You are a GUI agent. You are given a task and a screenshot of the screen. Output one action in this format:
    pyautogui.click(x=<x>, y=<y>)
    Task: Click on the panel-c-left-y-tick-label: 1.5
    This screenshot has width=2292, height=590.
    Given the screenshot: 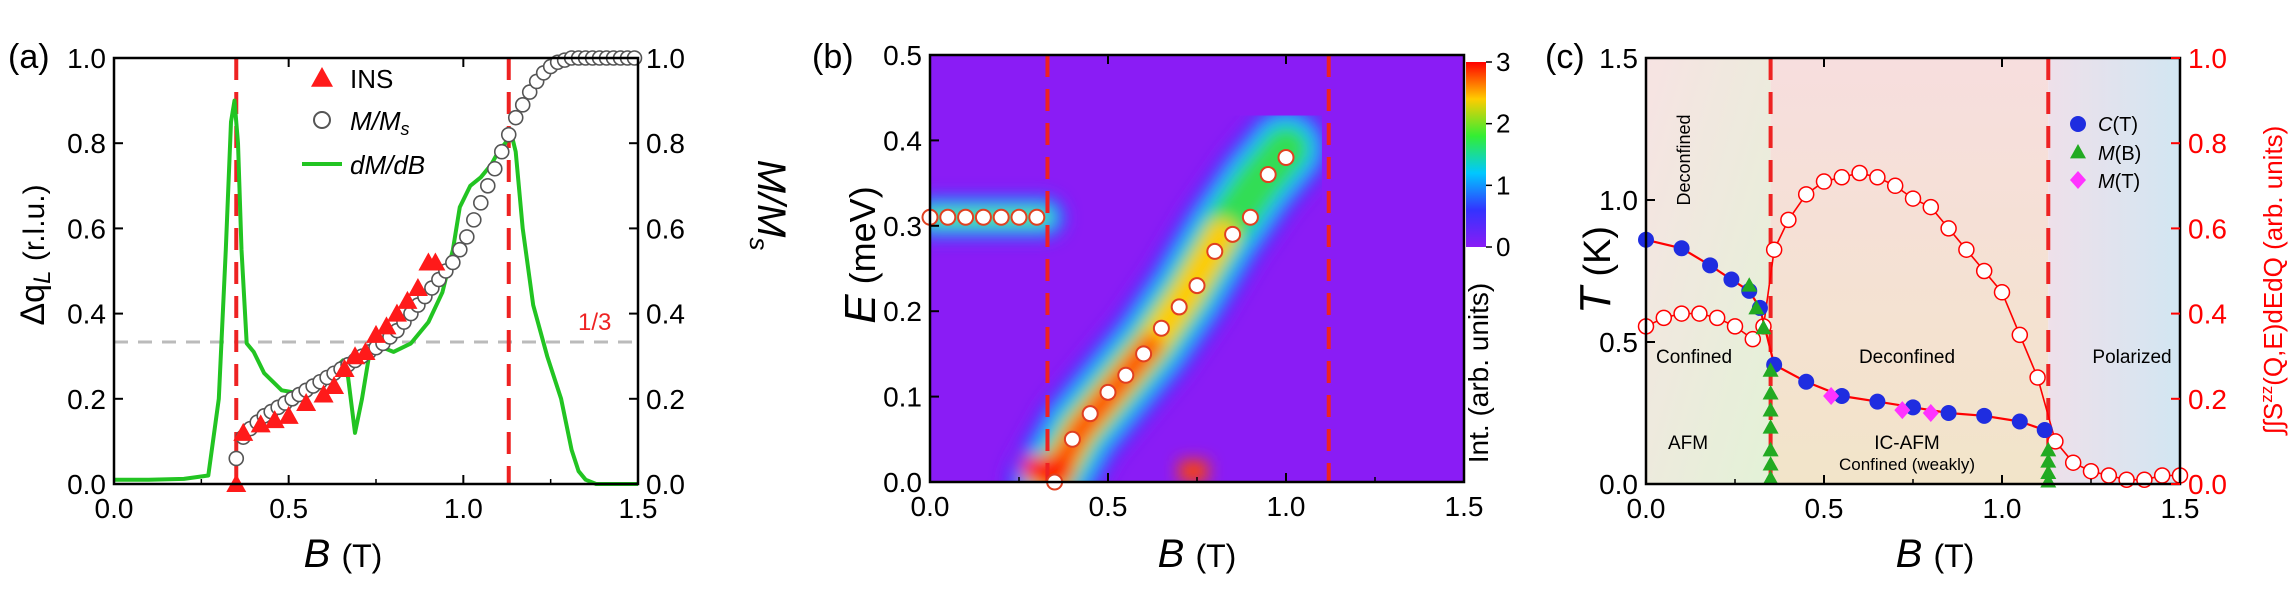 What is the action you would take?
    pyautogui.click(x=1618, y=58)
    